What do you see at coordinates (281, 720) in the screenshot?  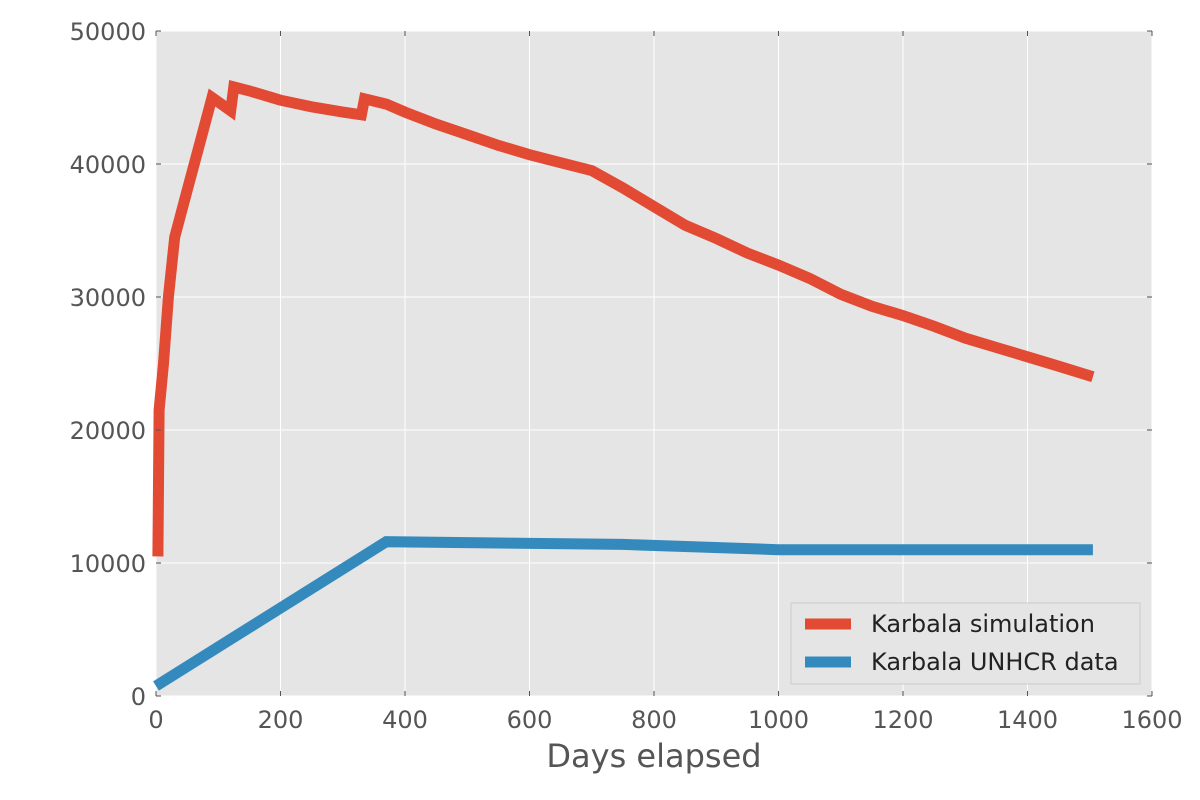 I see `x-tick-label: 200` at bounding box center [281, 720].